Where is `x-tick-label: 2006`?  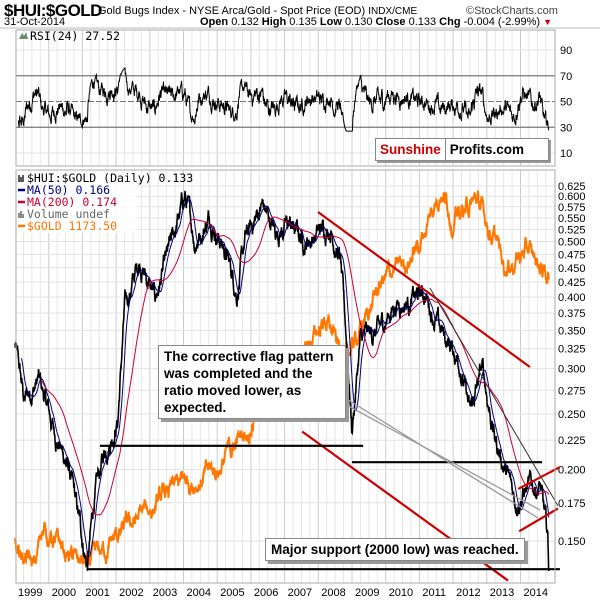
x-tick-label: 2006 is located at coordinates (266, 593).